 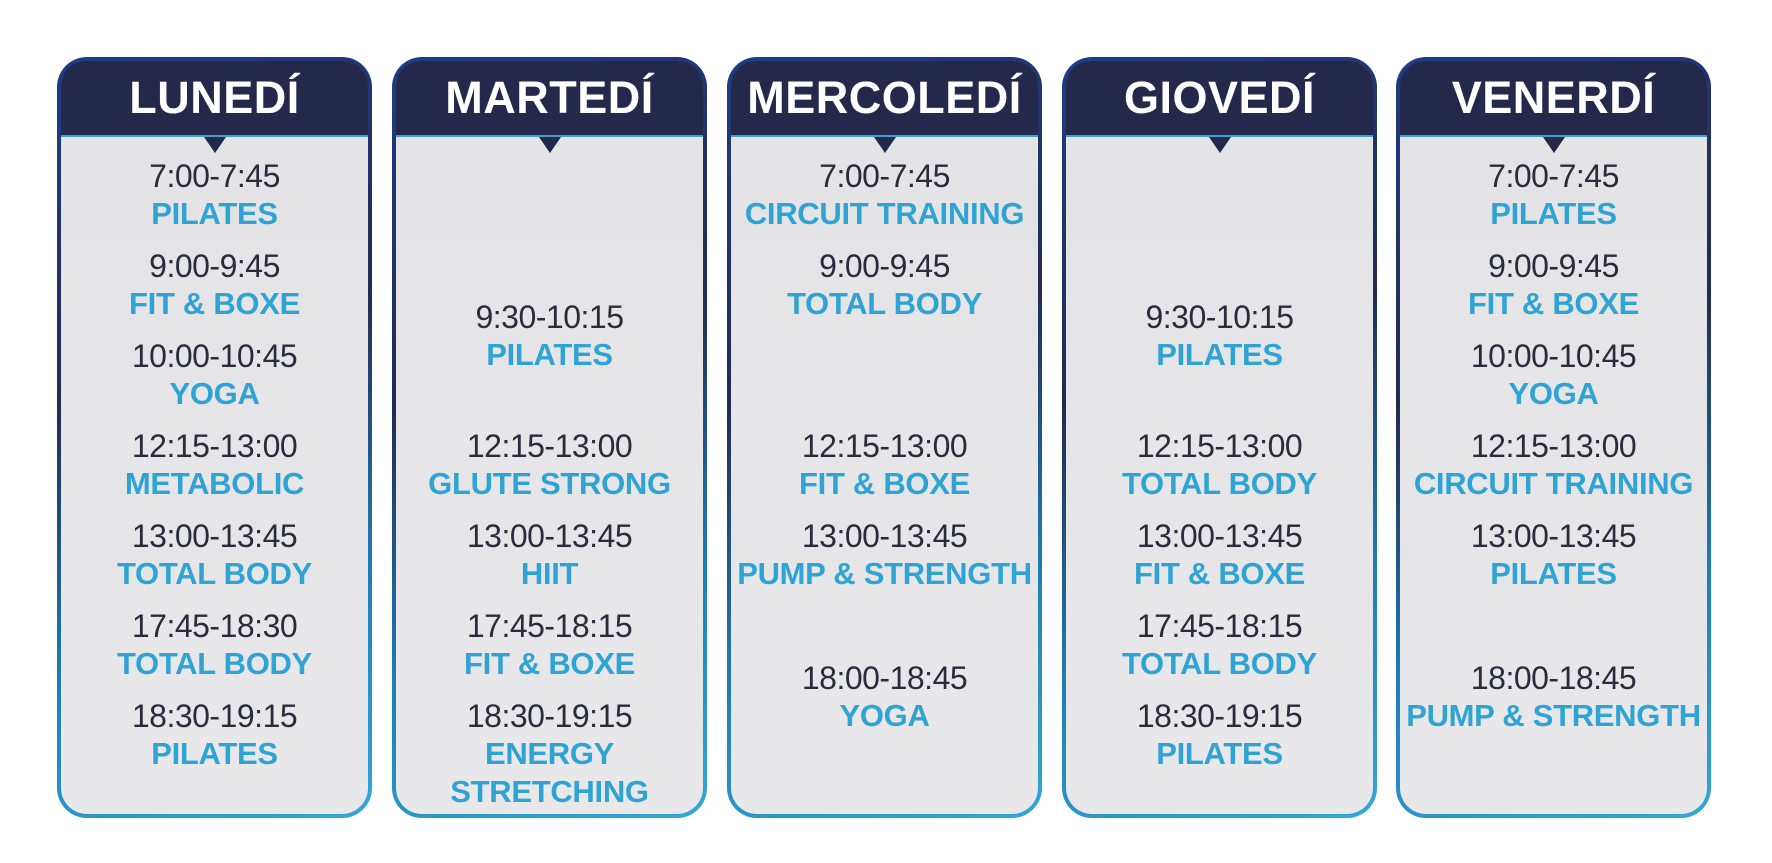 I want to click on slot-class: ENERGY, so click(x=549, y=753).